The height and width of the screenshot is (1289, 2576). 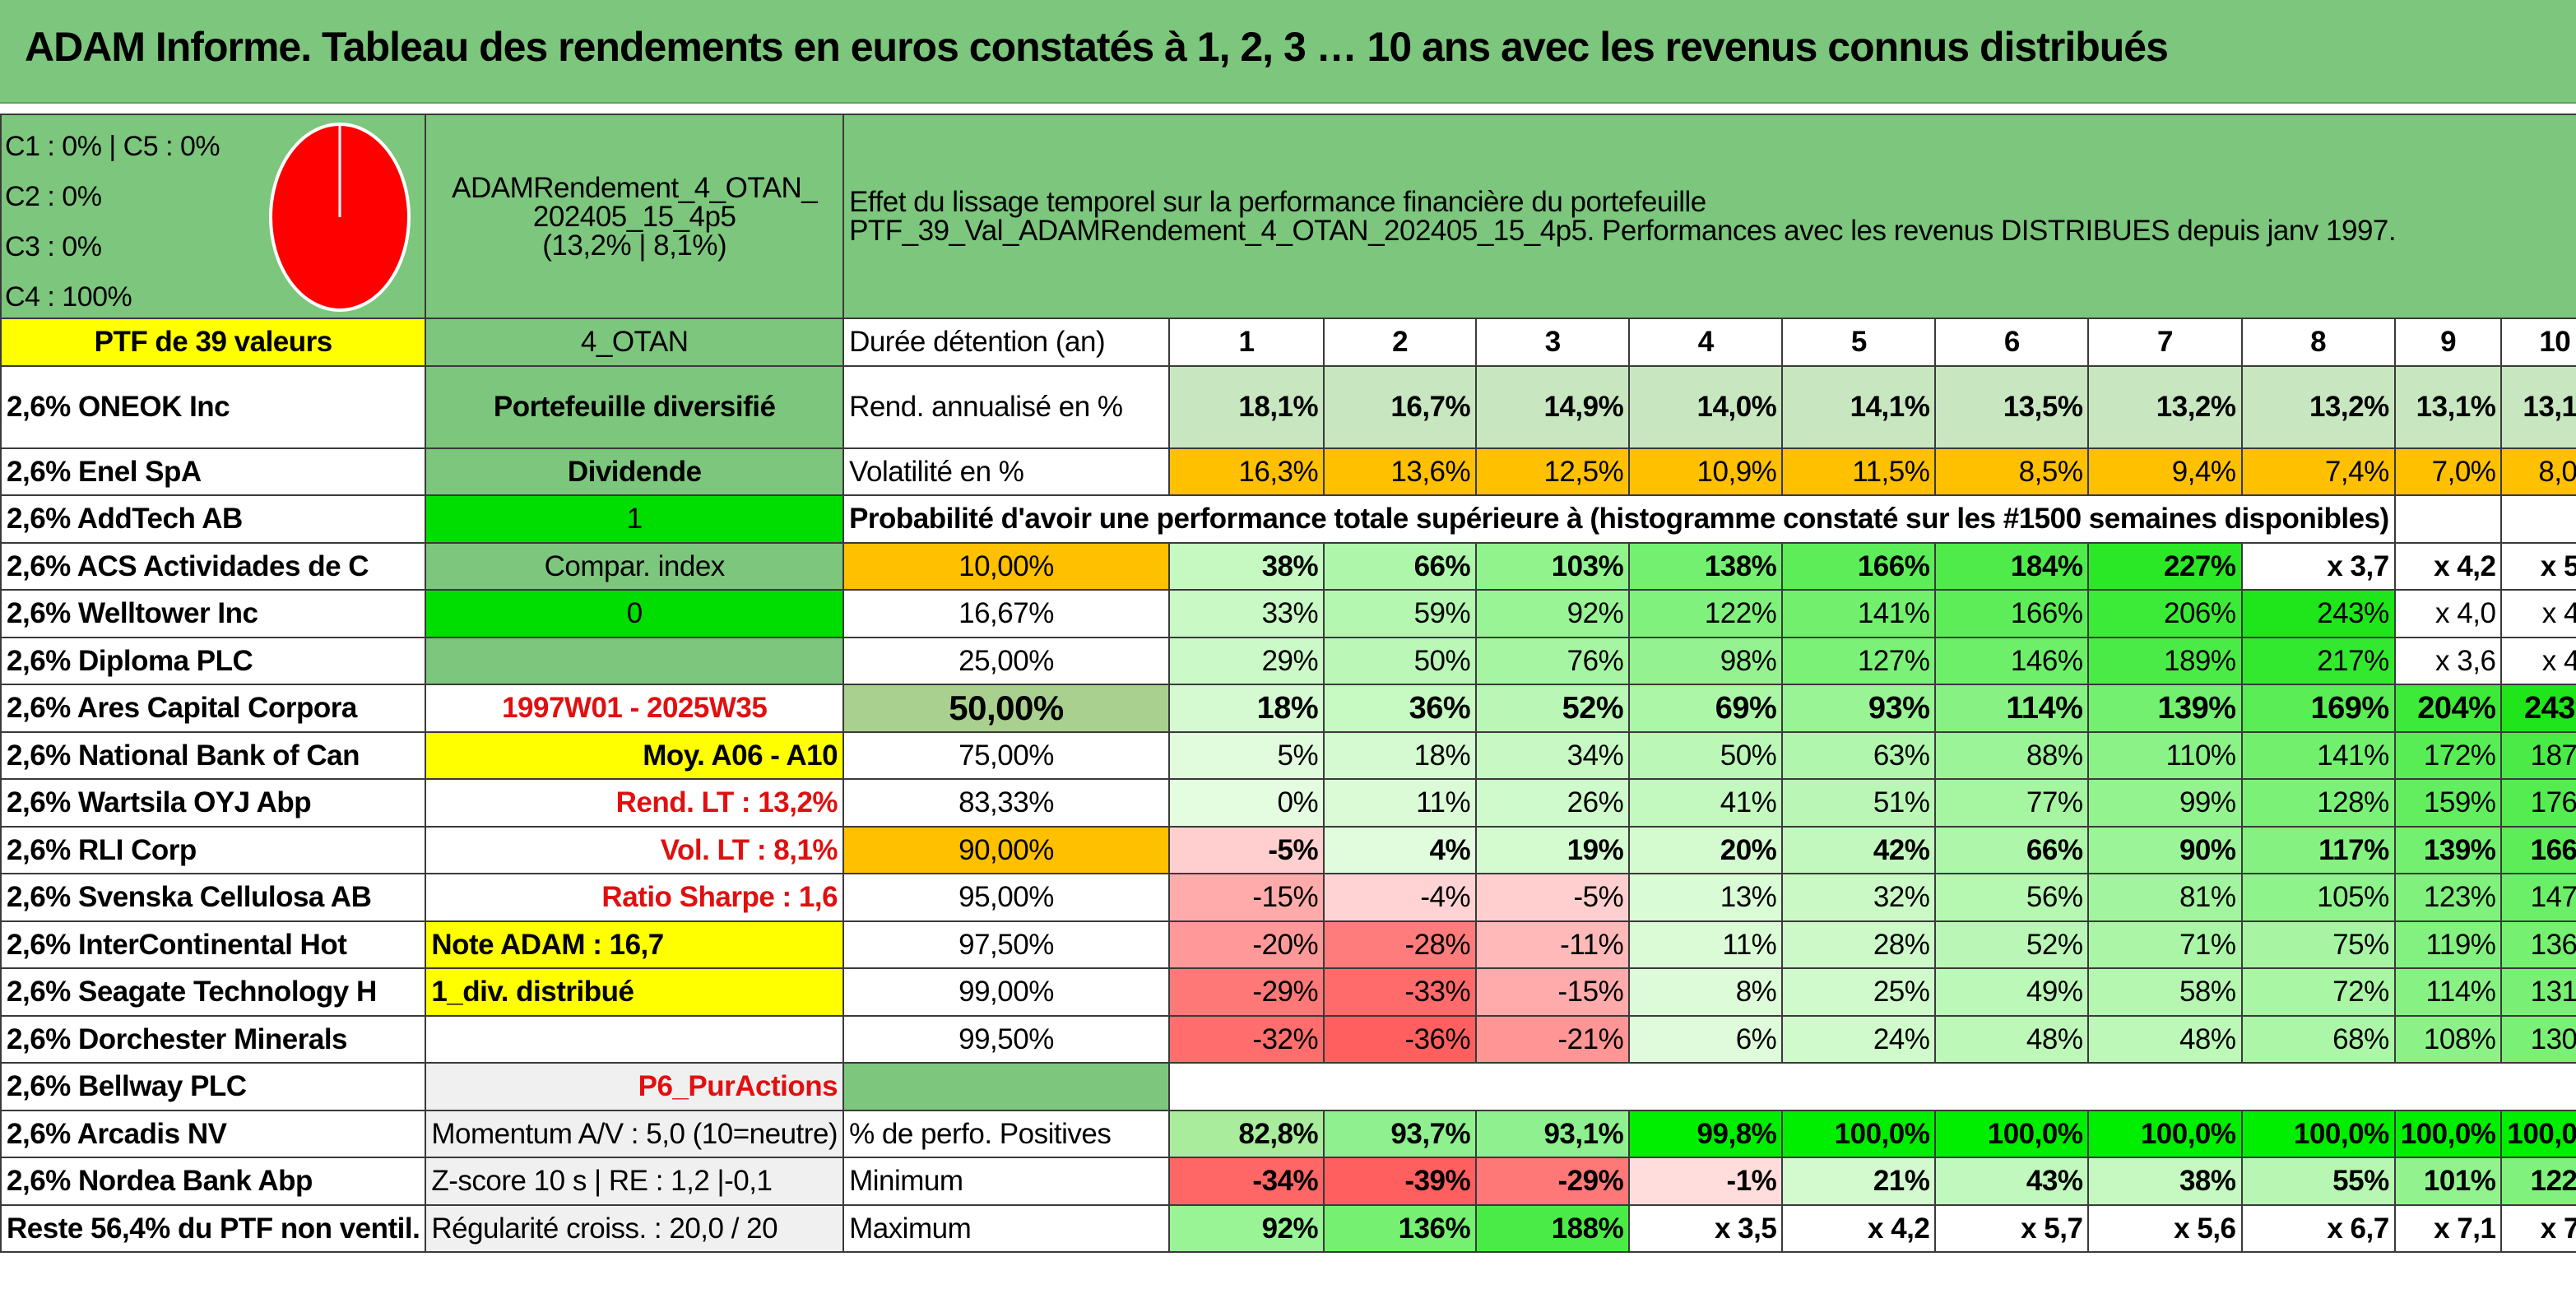 What do you see at coordinates (1006, 992) in the screenshot?
I see `probability-threshold: 99,00%` at bounding box center [1006, 992].